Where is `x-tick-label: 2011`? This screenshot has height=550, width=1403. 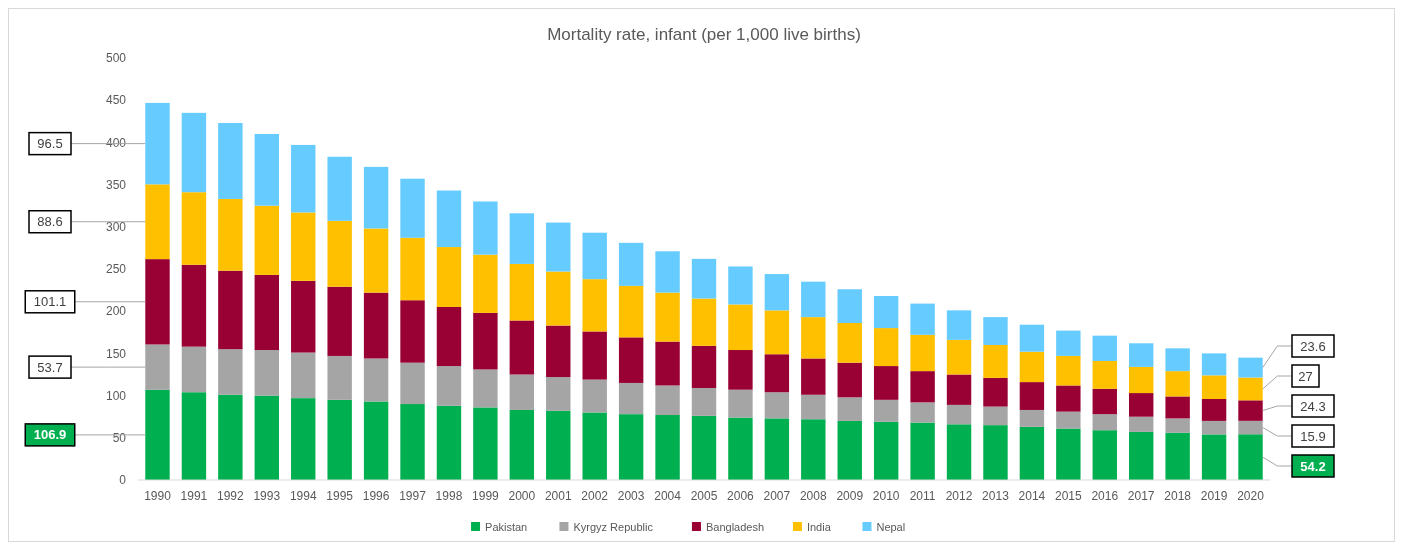 x-tick-label: 2011 is located at coordinates (922, 496).